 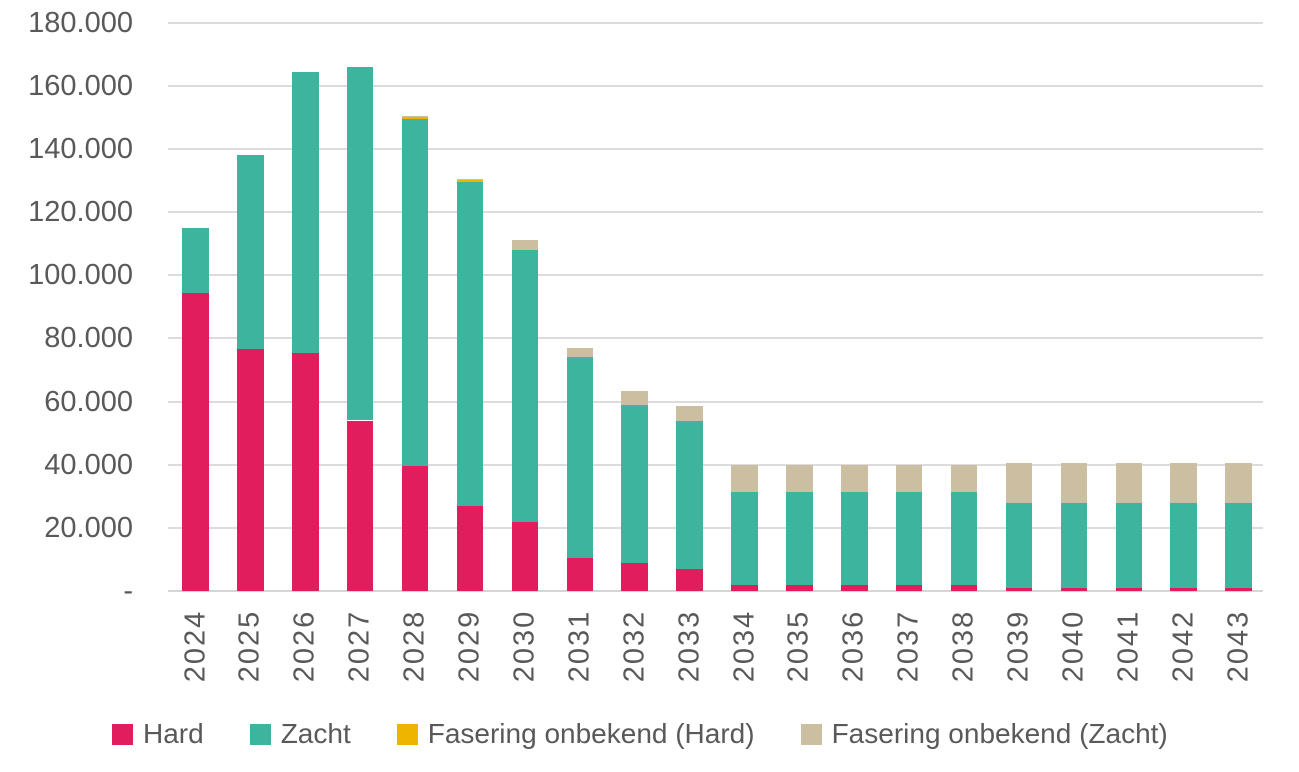 What do you see at coordinates (80, 275) in the screenshot?
I see `y-tick-label: 100.000` at bounding box center [80, 275].